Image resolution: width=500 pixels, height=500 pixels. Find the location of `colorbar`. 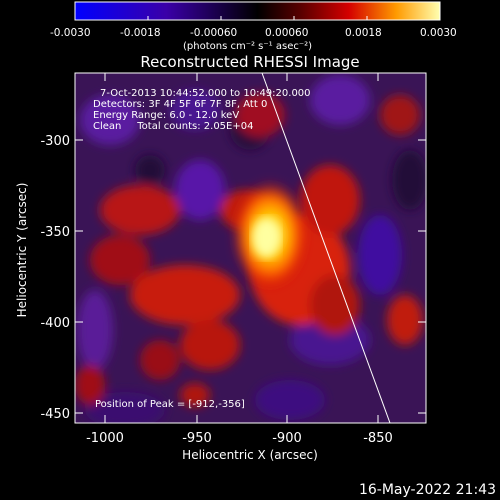

colorbar is located at coordinates (257, 11).